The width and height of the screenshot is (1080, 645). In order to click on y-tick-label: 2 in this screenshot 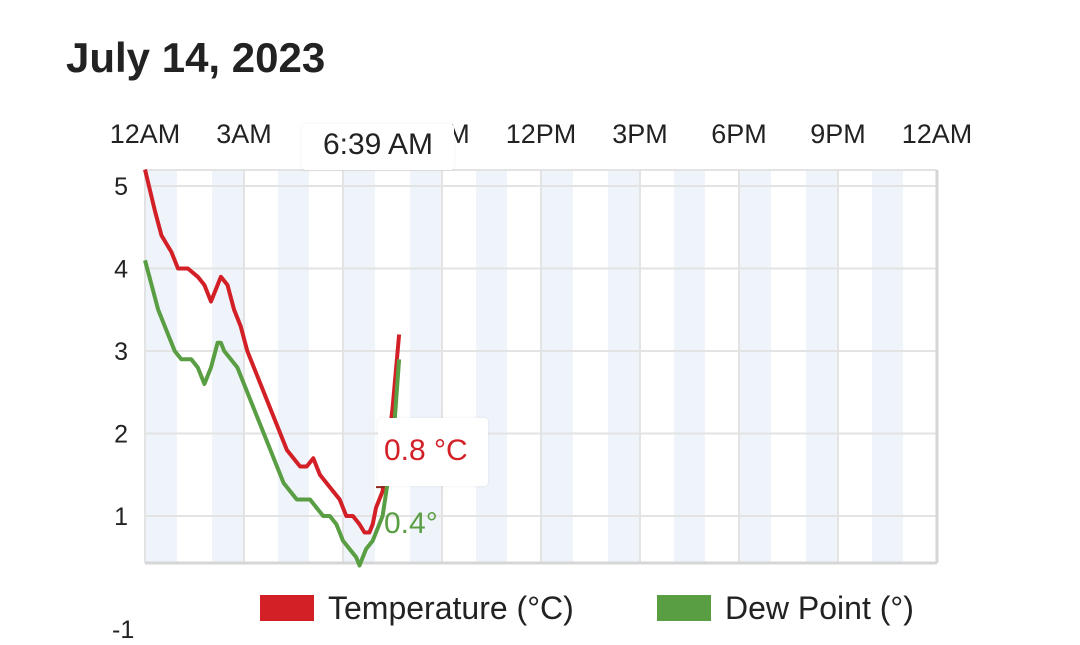, I will do `click(121, 435)`.